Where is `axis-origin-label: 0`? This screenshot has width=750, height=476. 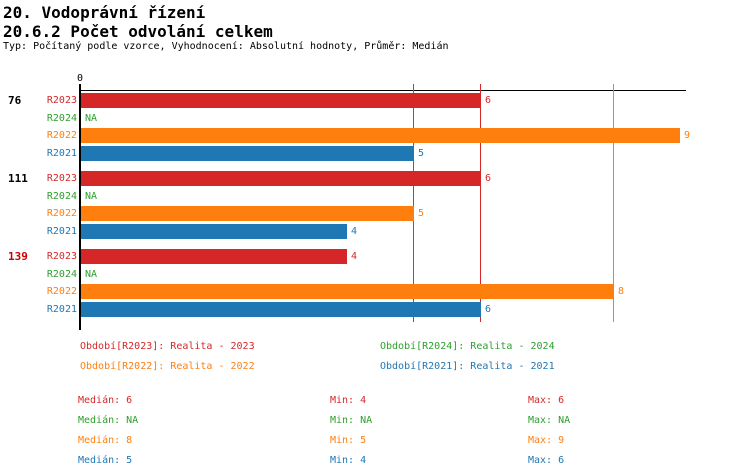
axis-origin-label: 0 is located at coordinates (80, 78).